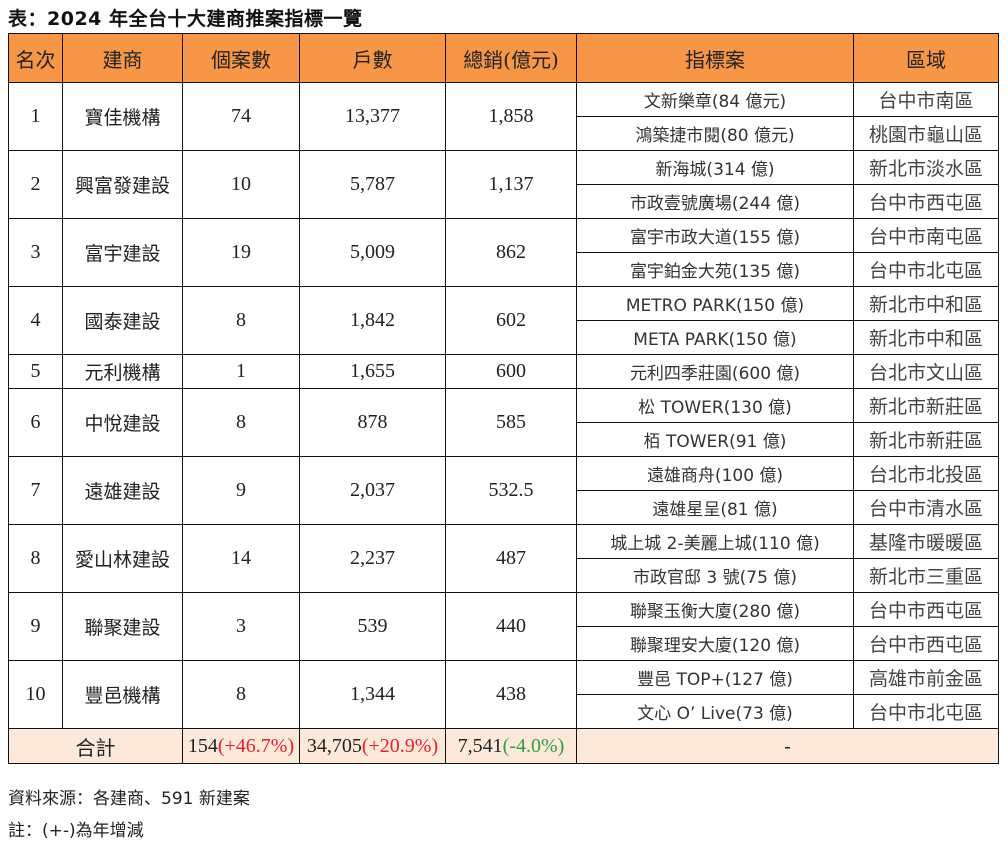 Image resolution: width=1008 pixels, height=841 pixels. What do you see at coordinates (202, 745) in the screenshot?
I see `total-cases-value: 154` at bounding box center [202, 745].